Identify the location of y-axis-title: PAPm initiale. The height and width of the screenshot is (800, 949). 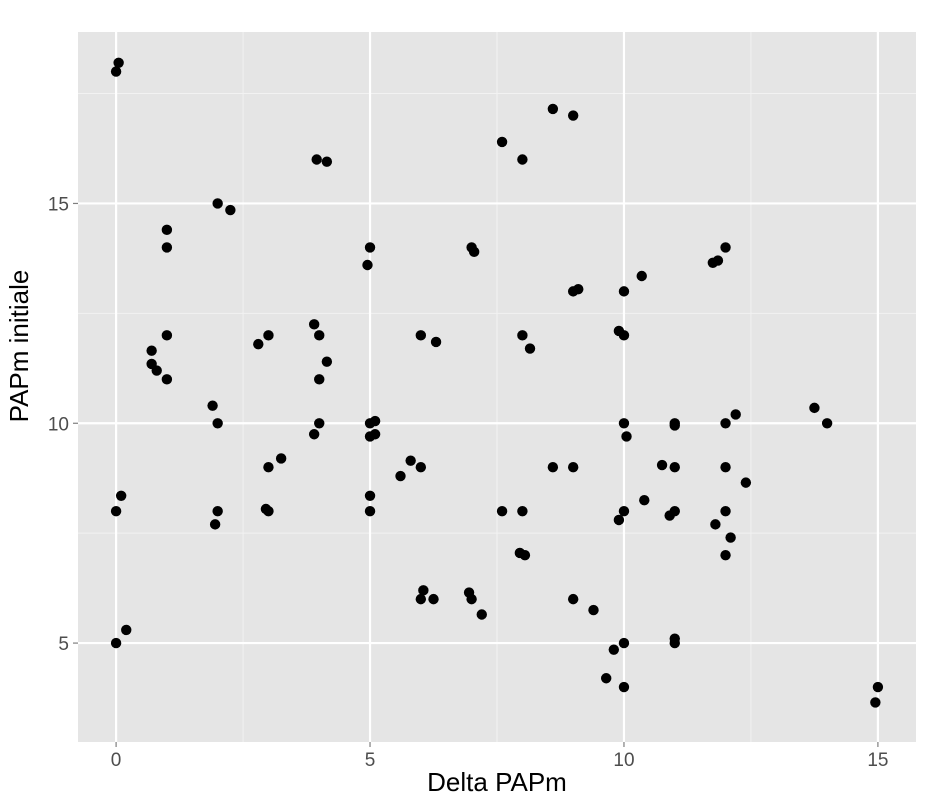
(19, 346).